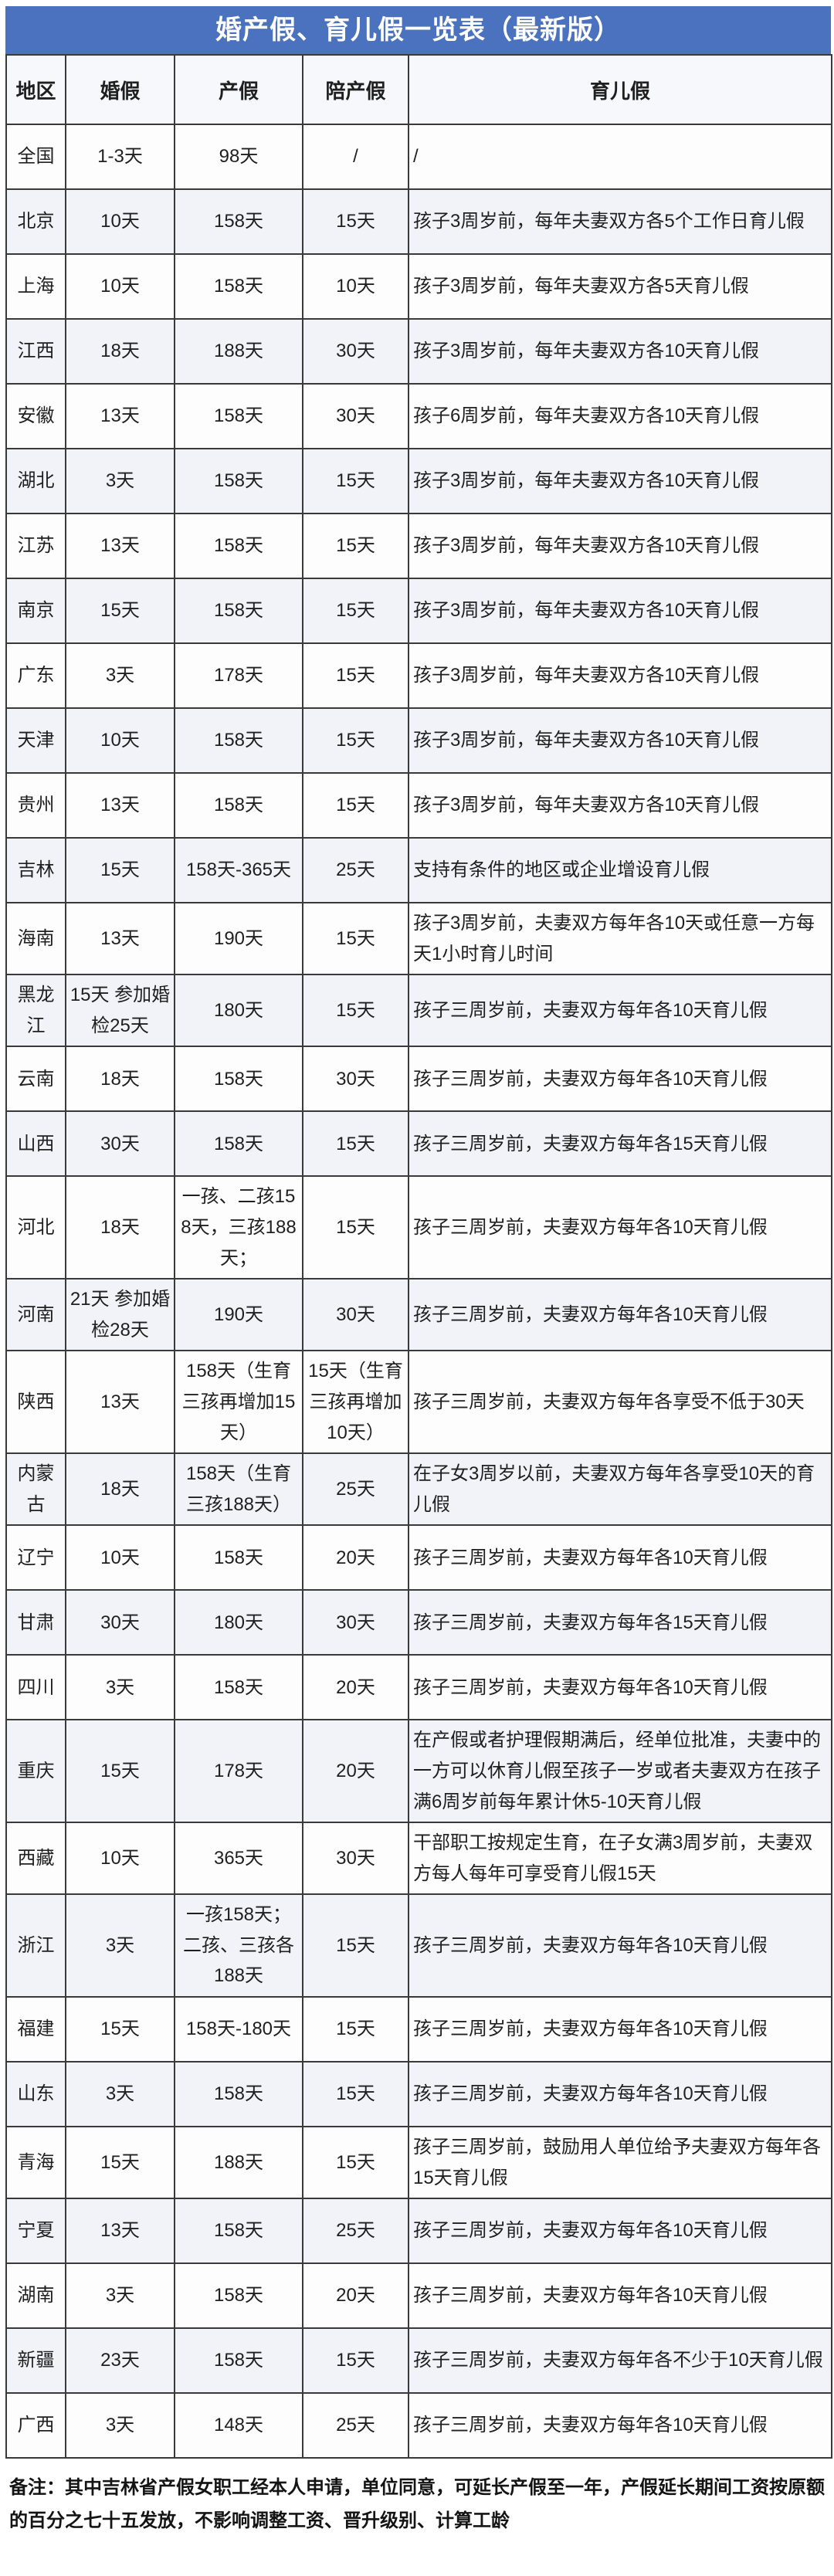 The width and height of the screenshot is (834, 2576). I want to click on cell-parental-leave: 干部职工按规定生育，在子女满3周岁前，夫妻双方每人每年可享受育儿假15天, so click(620, 1859).